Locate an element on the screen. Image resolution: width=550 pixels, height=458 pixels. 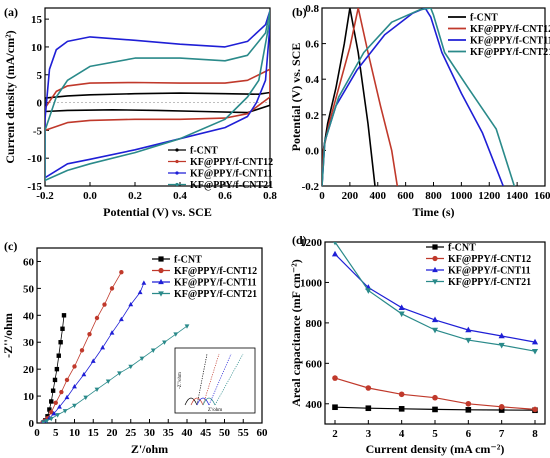
inset-frame is located at coordinates (215, 380).